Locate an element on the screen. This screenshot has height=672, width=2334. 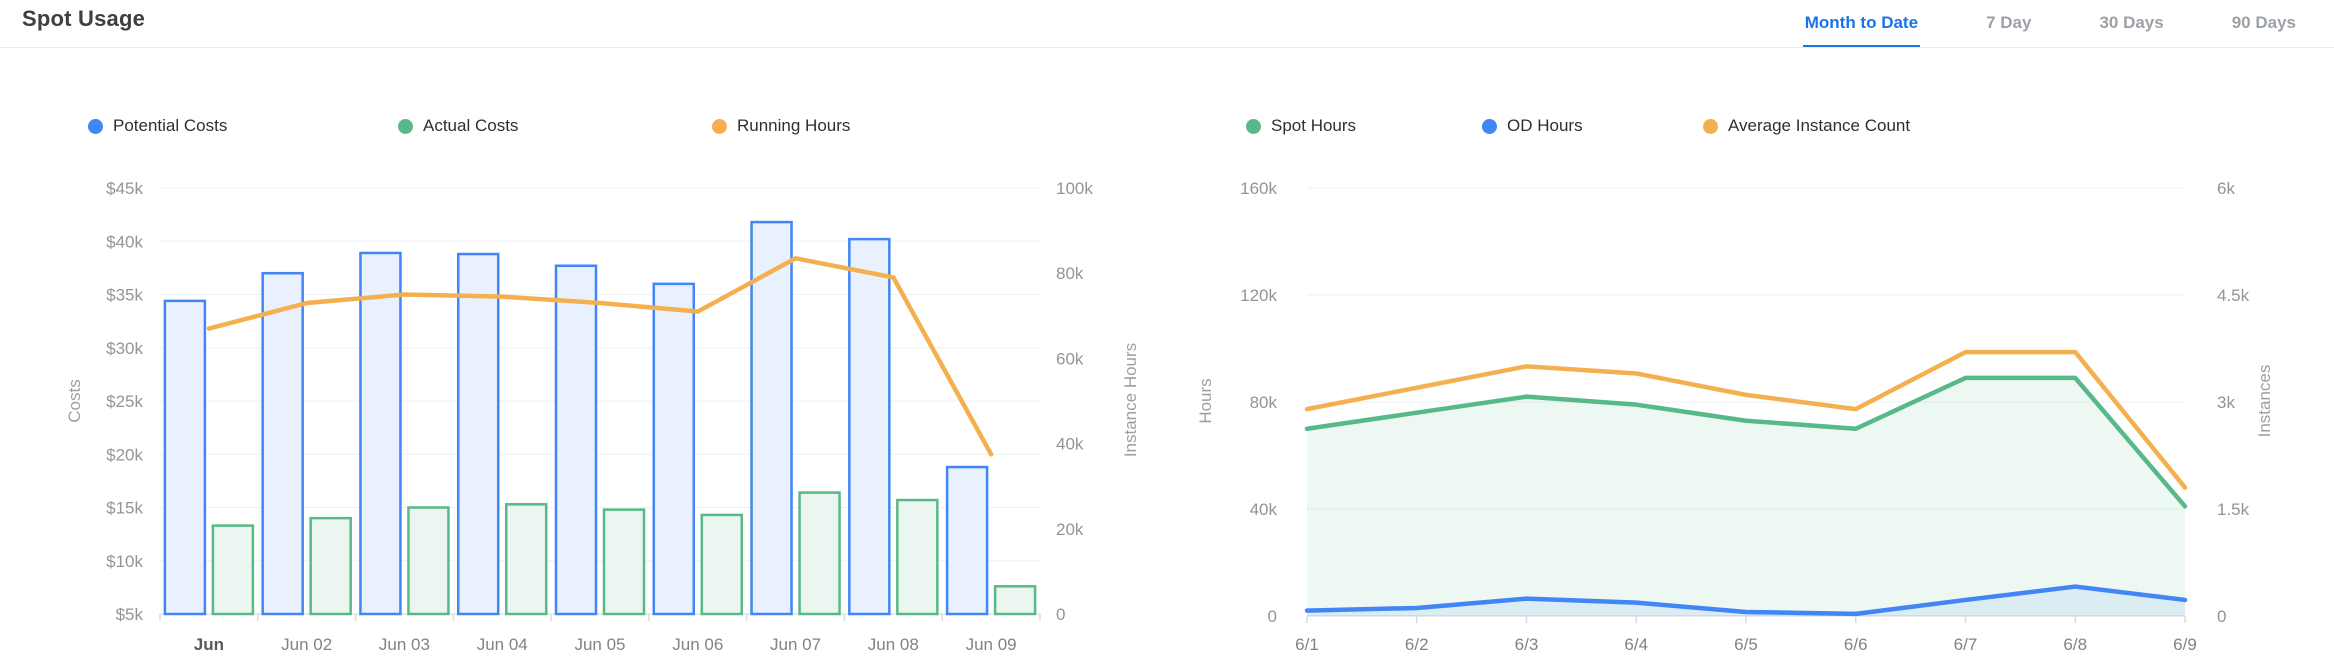
svg-text: $5k is located at coordinates (130, 614).